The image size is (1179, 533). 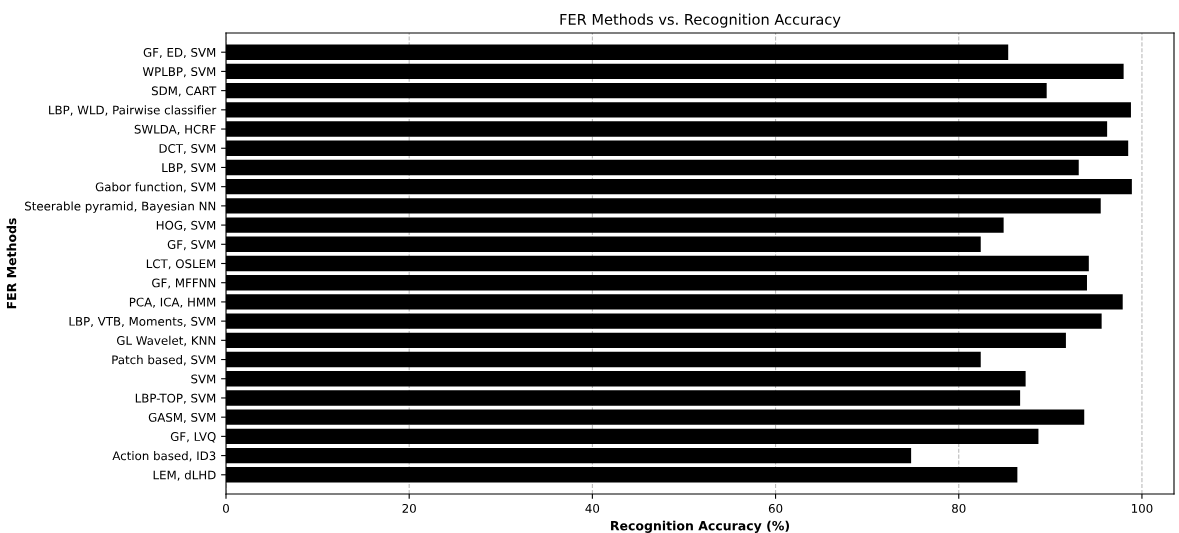 I want to click on y-tick-label: LBP, VTB, Moments, SVM, so click(x=142, y=321).